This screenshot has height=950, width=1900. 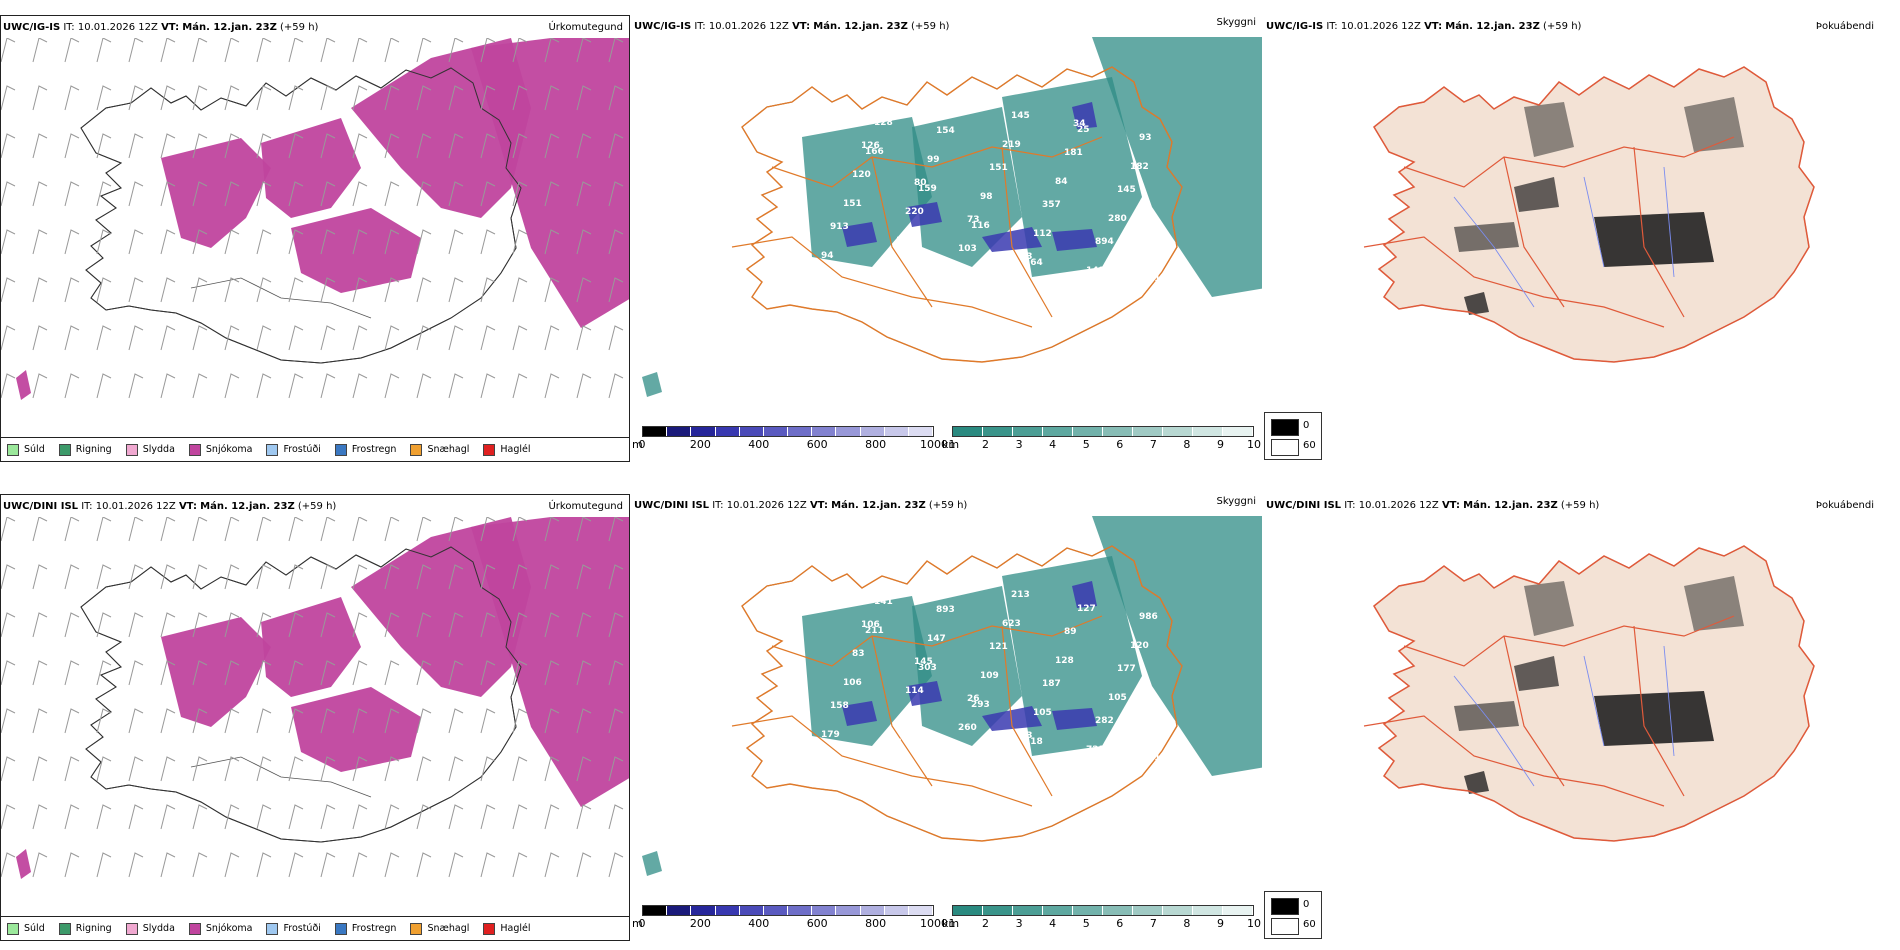 What do you see at coordinates (759, 923) in the screenshot?
I see `colorbar-tick: 400` at bounding box center [759, 923].